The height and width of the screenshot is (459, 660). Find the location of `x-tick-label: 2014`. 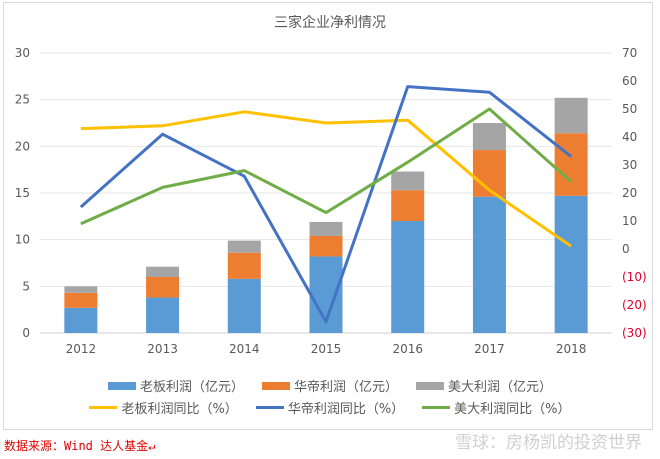

x-tick-label: 2014 is located at coordinates (244, 349).